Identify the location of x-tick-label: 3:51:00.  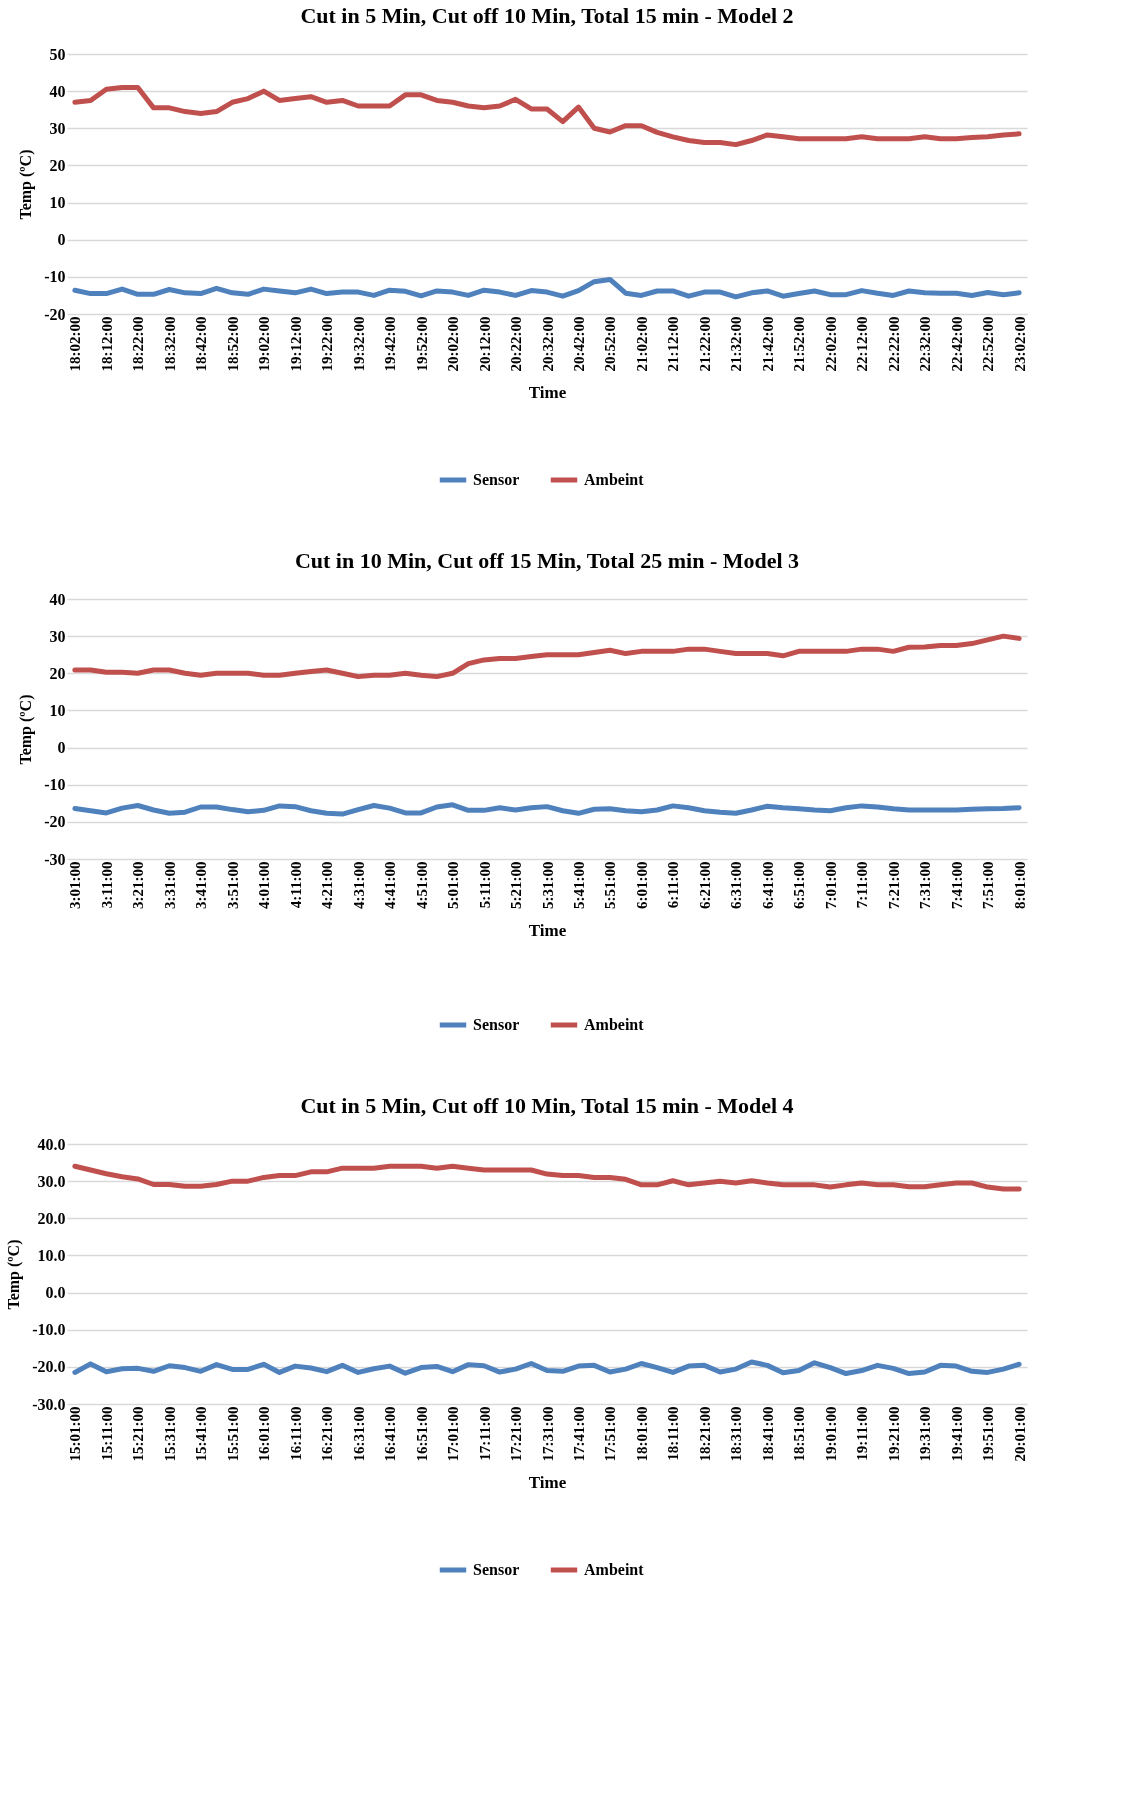
(232, 885).